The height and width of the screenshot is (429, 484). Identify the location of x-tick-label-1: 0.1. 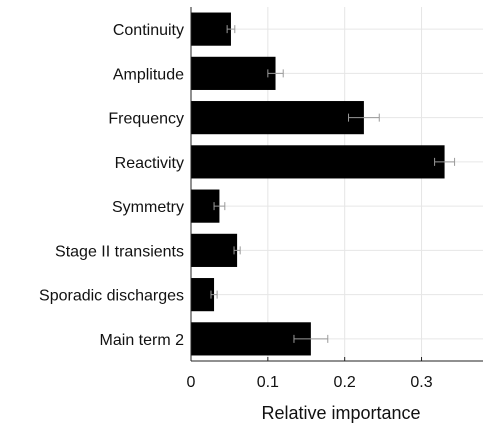
(268, 382).